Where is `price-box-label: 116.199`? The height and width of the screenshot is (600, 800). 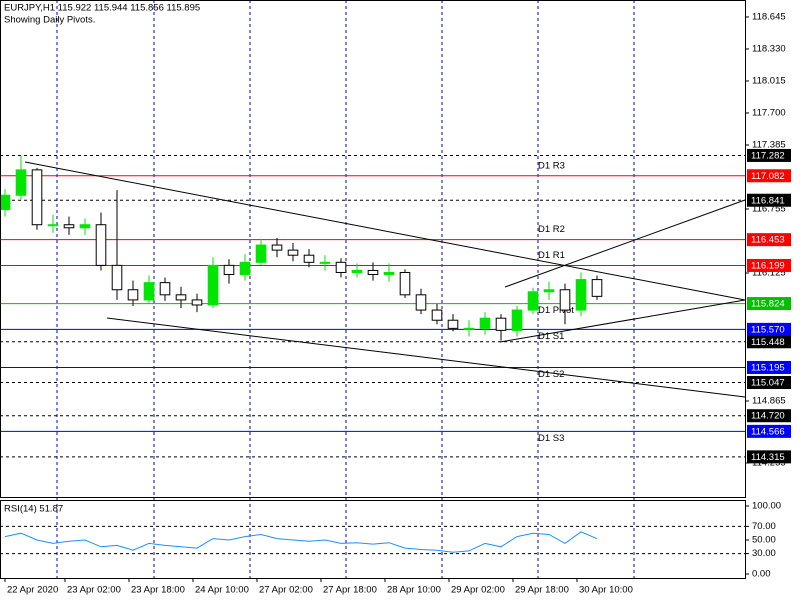
price-box-label: 116.199 is located at coordinates (768, 265).